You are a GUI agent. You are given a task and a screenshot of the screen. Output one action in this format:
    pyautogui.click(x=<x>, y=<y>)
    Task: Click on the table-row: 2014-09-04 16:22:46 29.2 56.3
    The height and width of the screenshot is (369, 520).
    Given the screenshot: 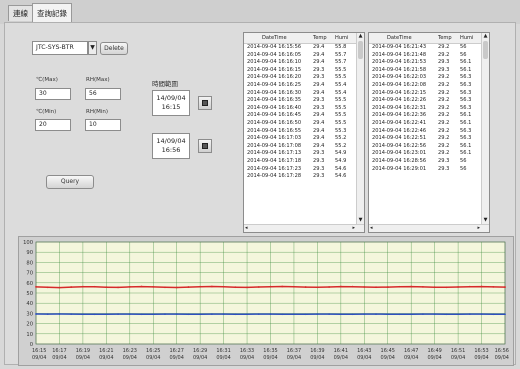 What is the action you would take?
    pyautogui.click(x=429, y=132)
    